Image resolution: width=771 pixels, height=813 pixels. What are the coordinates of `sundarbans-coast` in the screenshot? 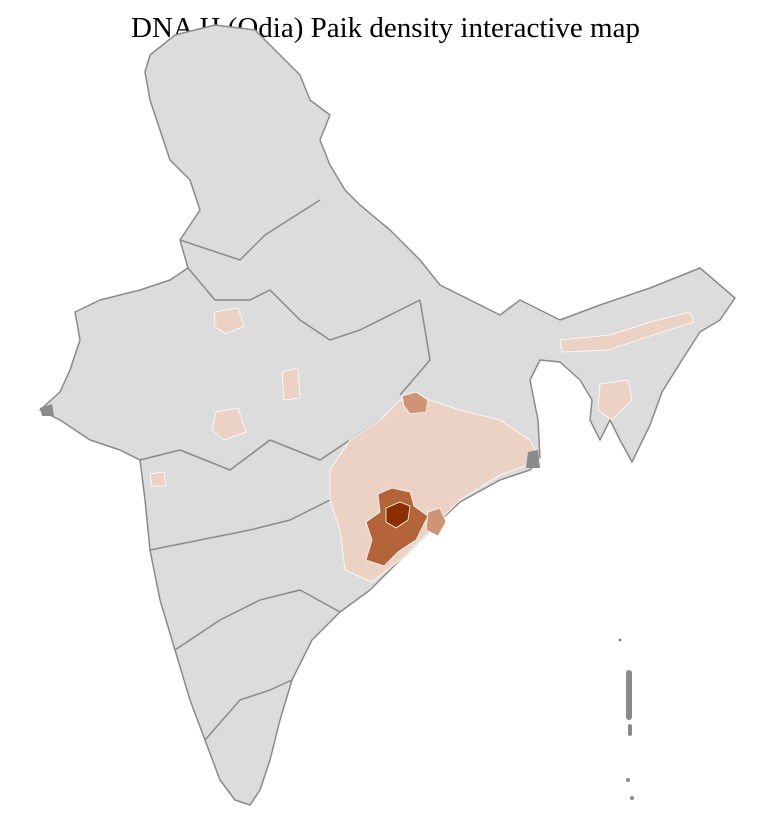 It's located at (533, 459).